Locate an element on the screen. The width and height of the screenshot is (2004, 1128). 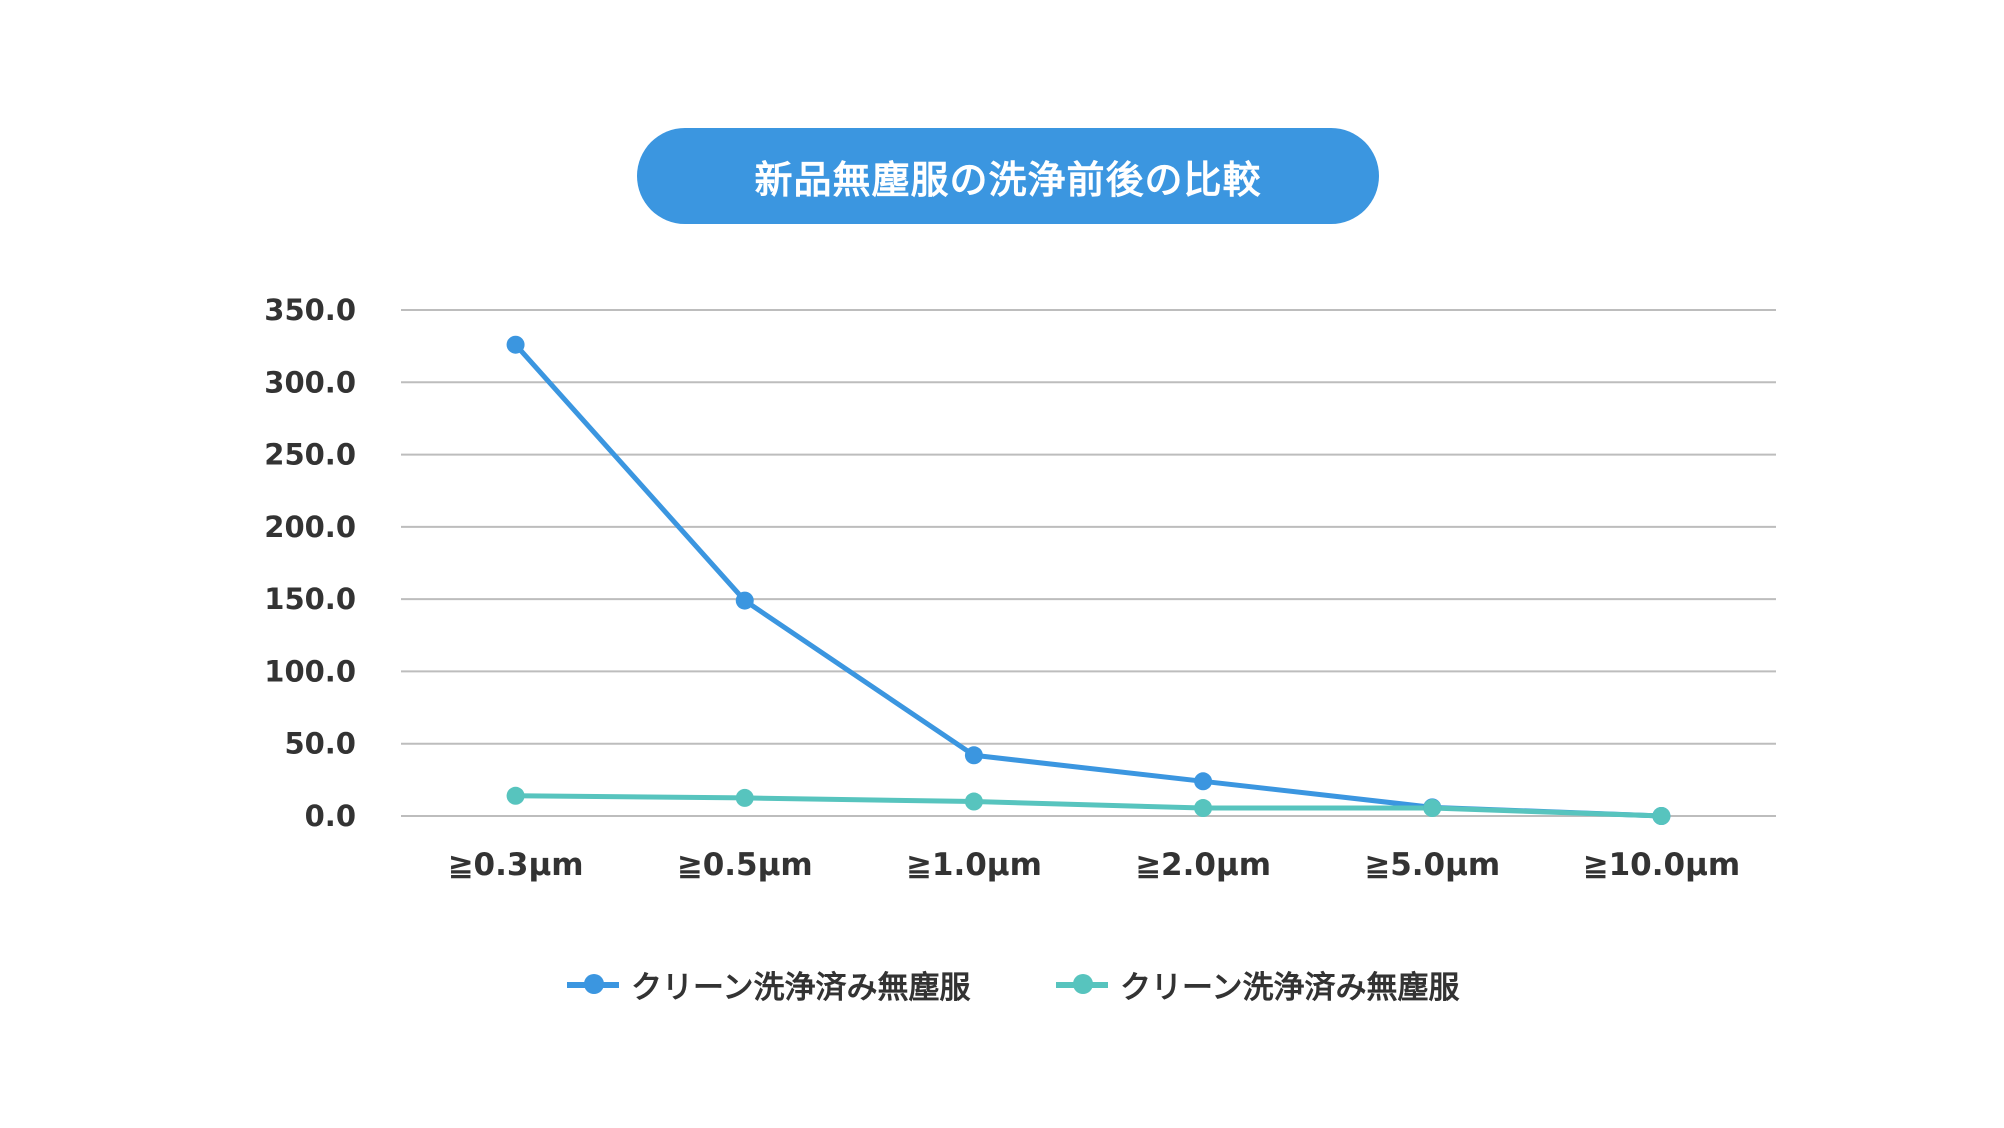
y-tick-label: 100.0 is located at coordinates (310, 671).